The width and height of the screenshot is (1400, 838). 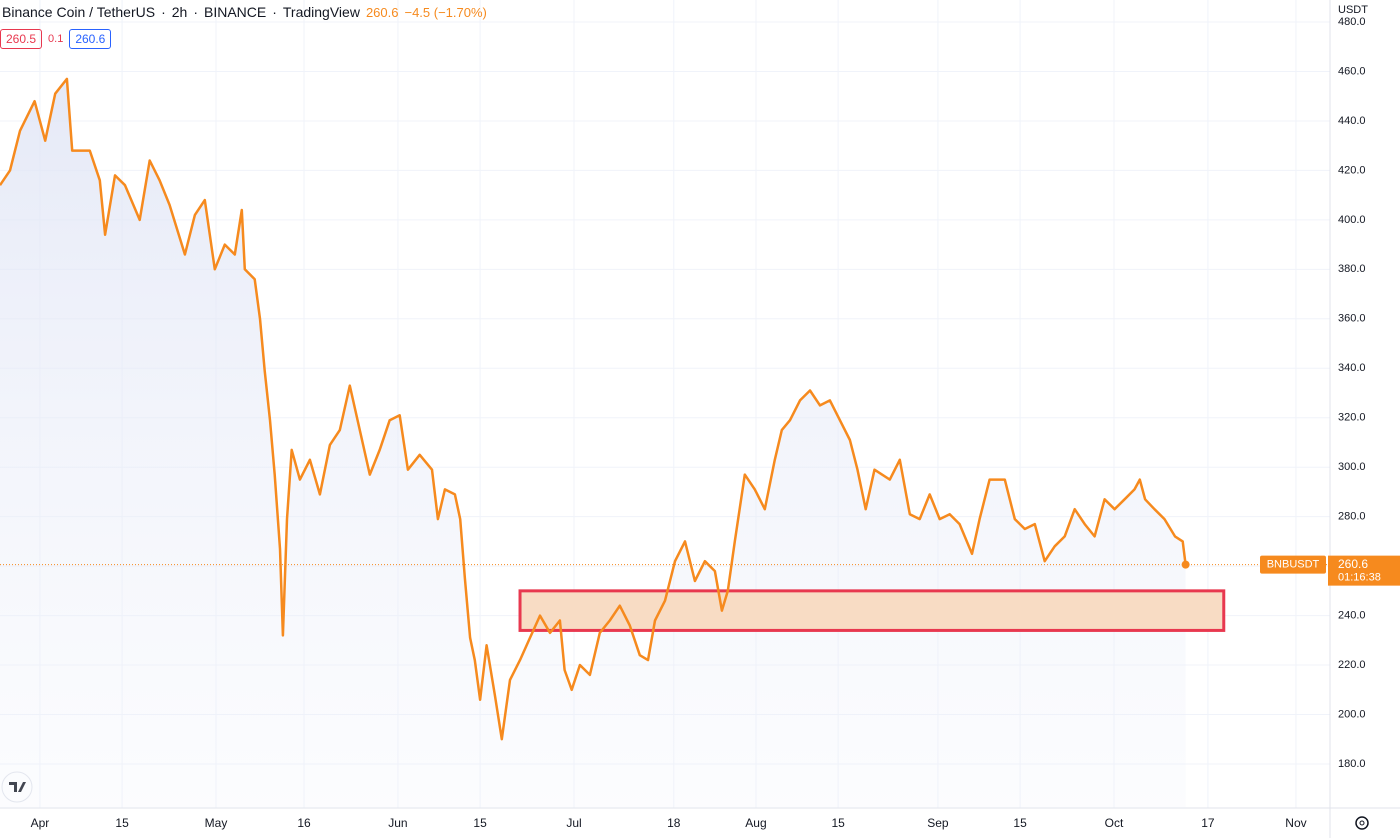 What do you see at coordinates (1359, 578) in the screenshot?
I see `countdown-label: 01:16:38` at bounding box center [1359, 578].